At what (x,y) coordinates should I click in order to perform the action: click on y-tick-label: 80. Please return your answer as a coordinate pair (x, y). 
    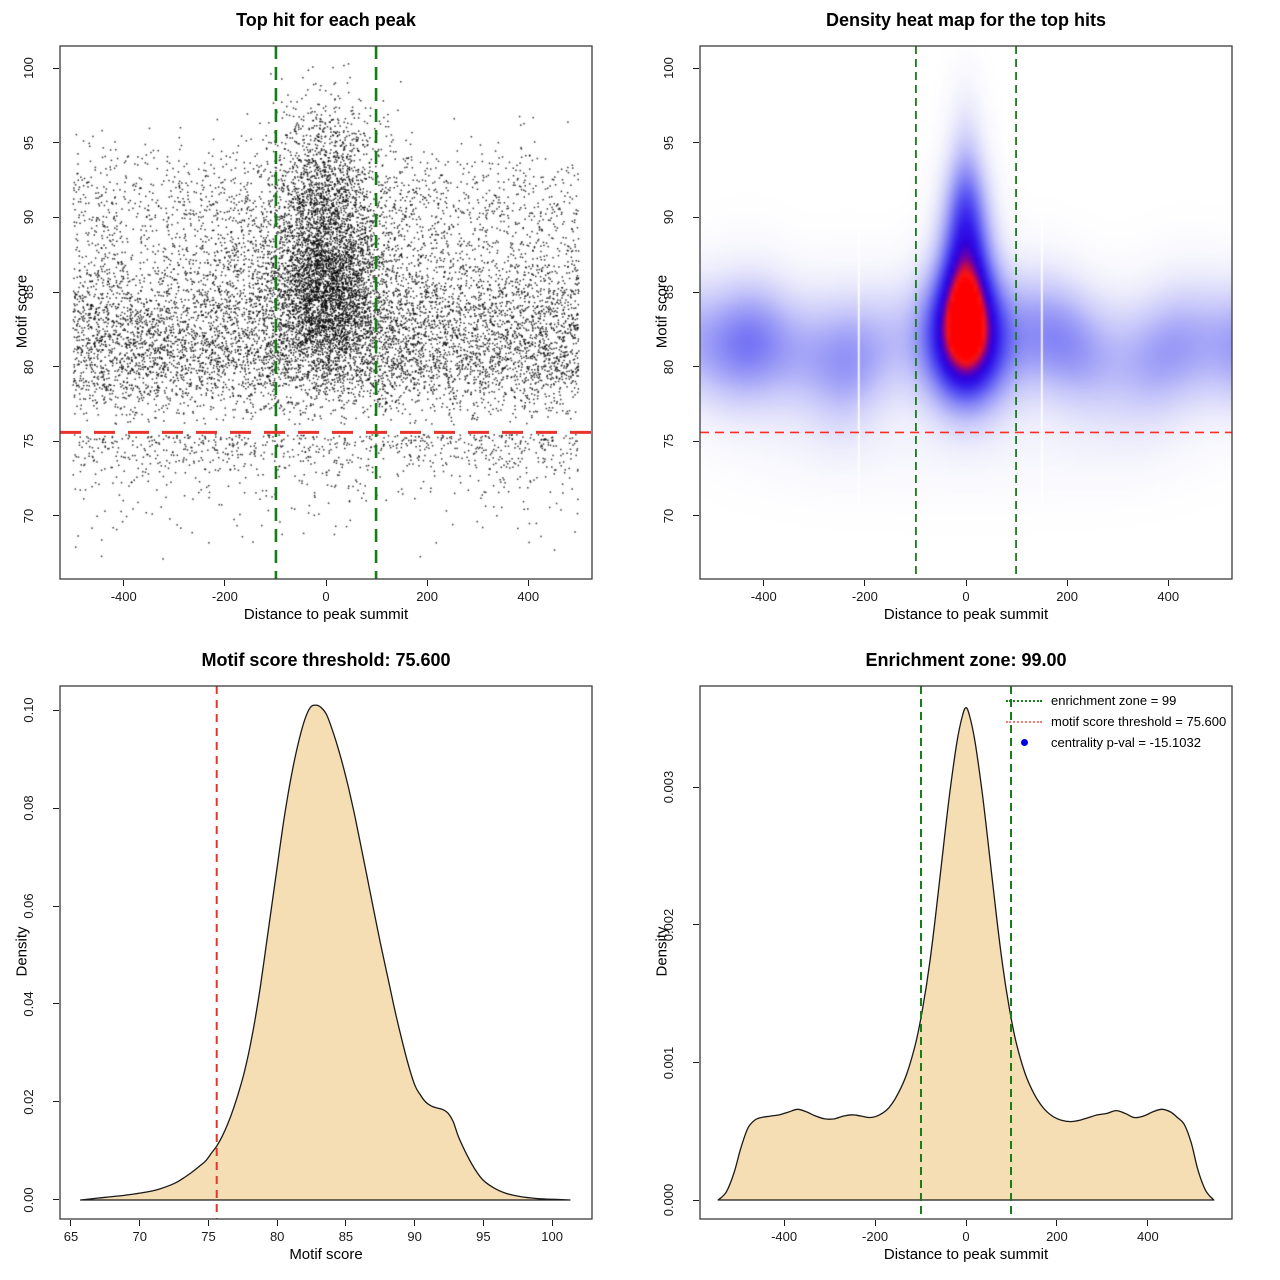
    Looking at the image, I should click on (668, 366).